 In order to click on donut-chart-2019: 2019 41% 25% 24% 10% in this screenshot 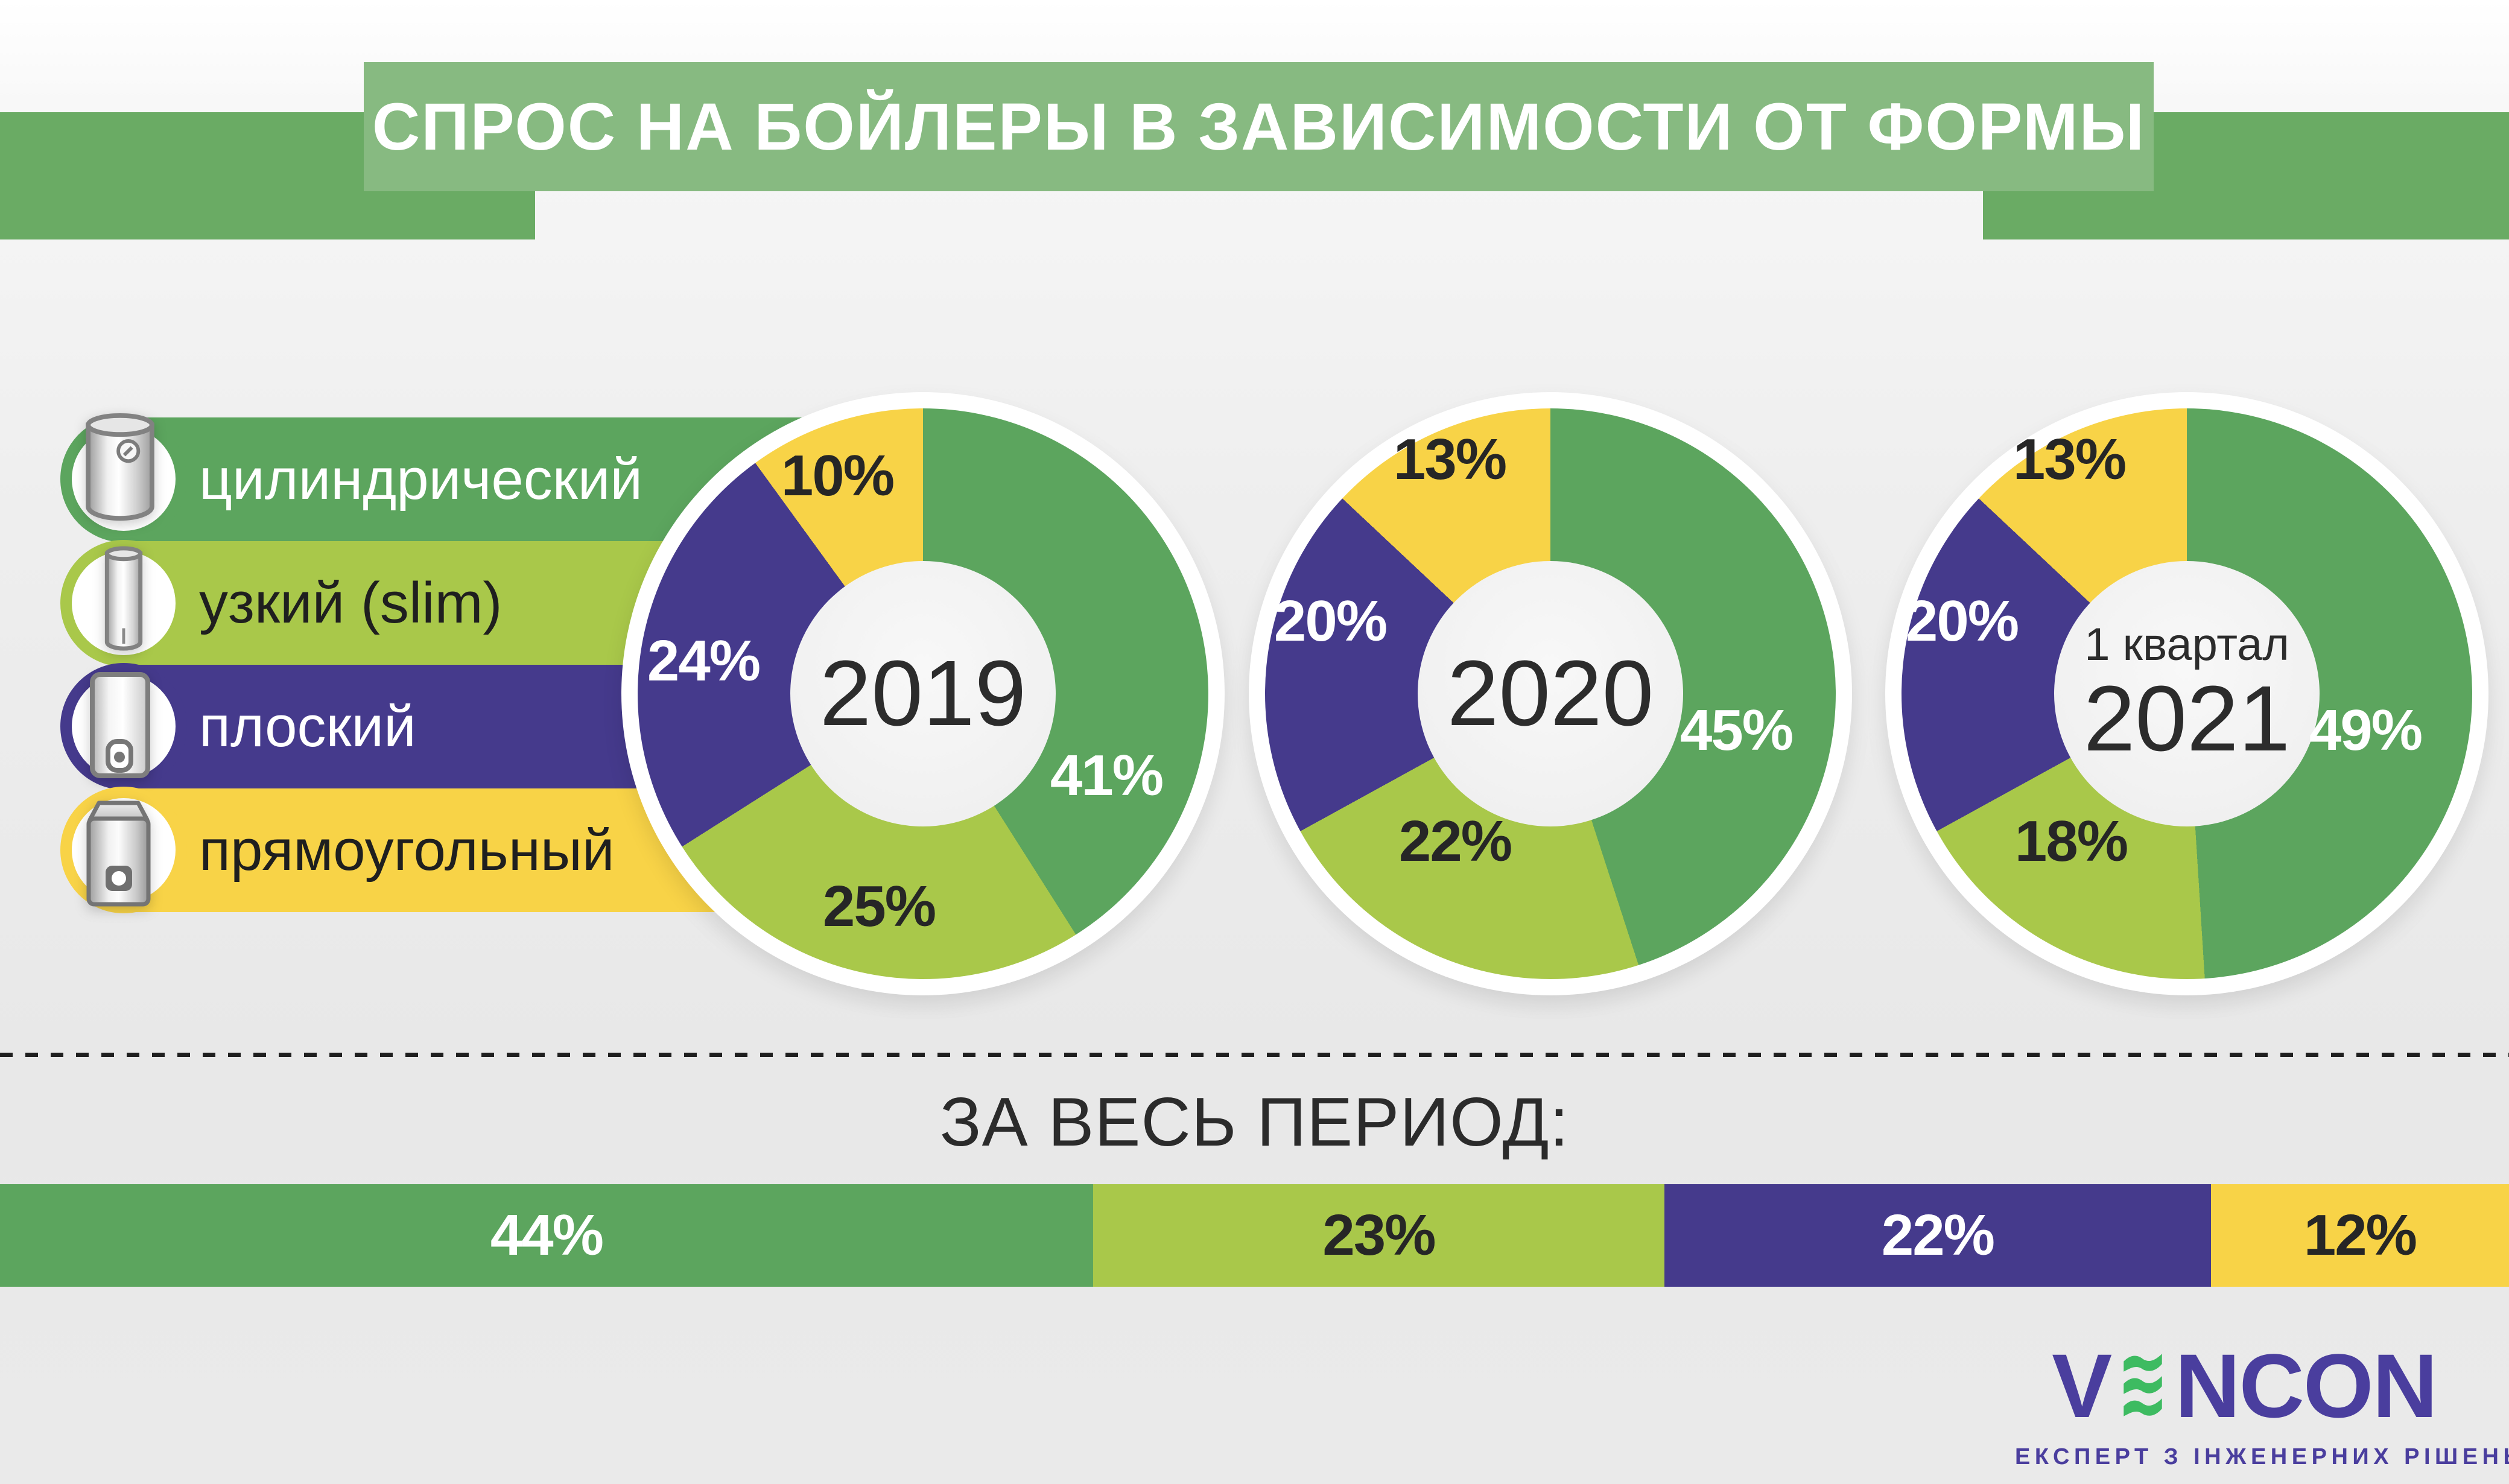, I will do `click(923, 693)`.